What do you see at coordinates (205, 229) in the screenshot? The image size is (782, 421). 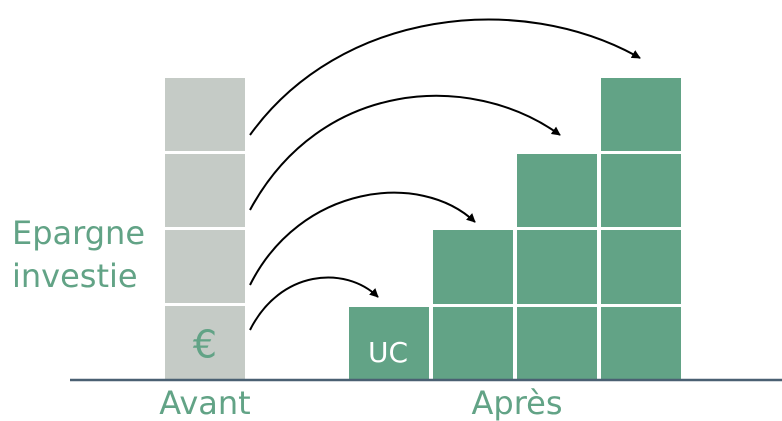 I see `before-column` at bounding box center [205, 229].